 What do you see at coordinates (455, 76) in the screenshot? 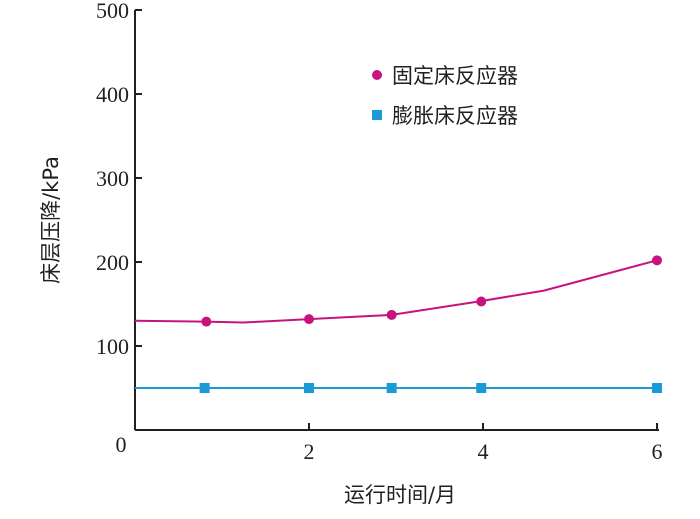
I see `legend-label-0: 固定床反应器` at bounding box center [455, 76].